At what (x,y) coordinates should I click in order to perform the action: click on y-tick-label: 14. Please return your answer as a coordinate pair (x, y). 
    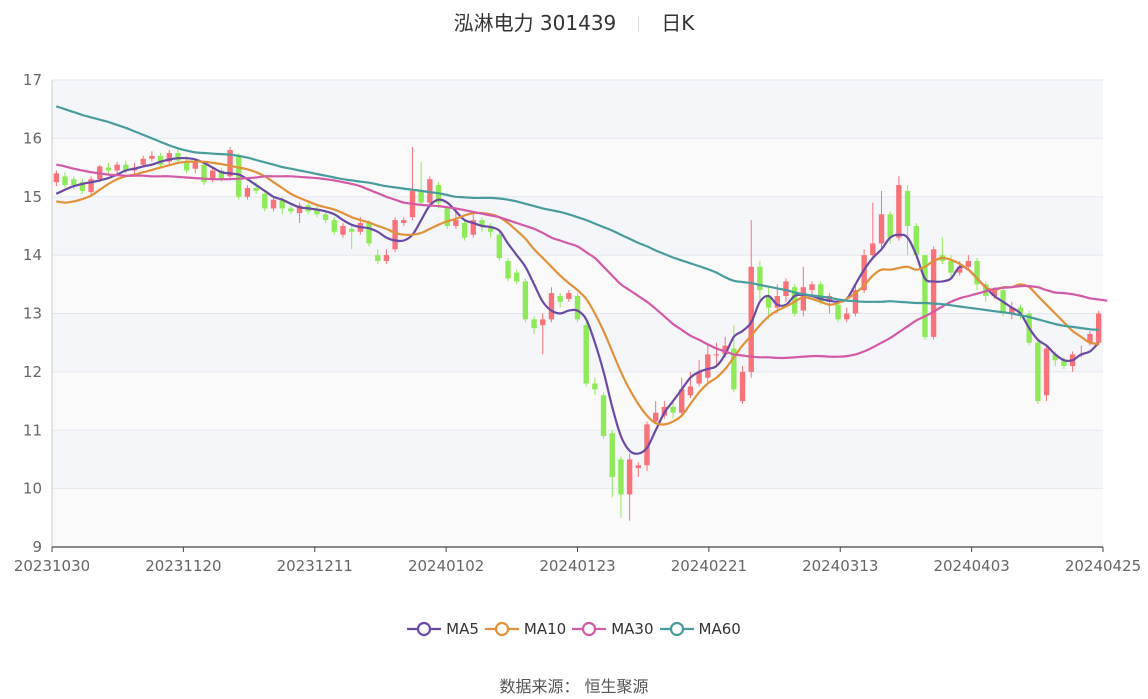
    Looking at the image, I should click on (32, 255).